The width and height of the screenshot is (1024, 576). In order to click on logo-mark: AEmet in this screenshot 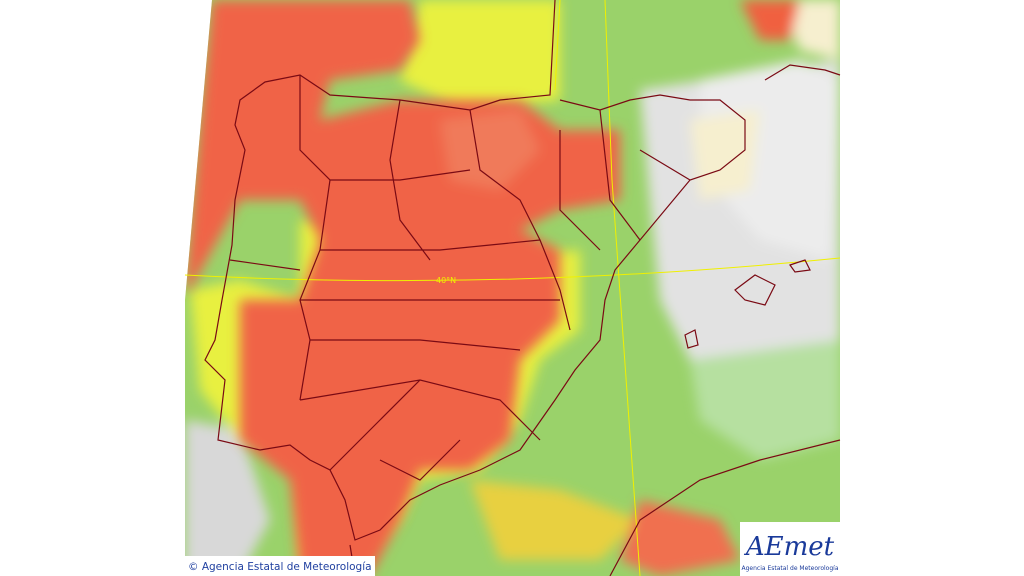, I will do `click(789, 547)`.